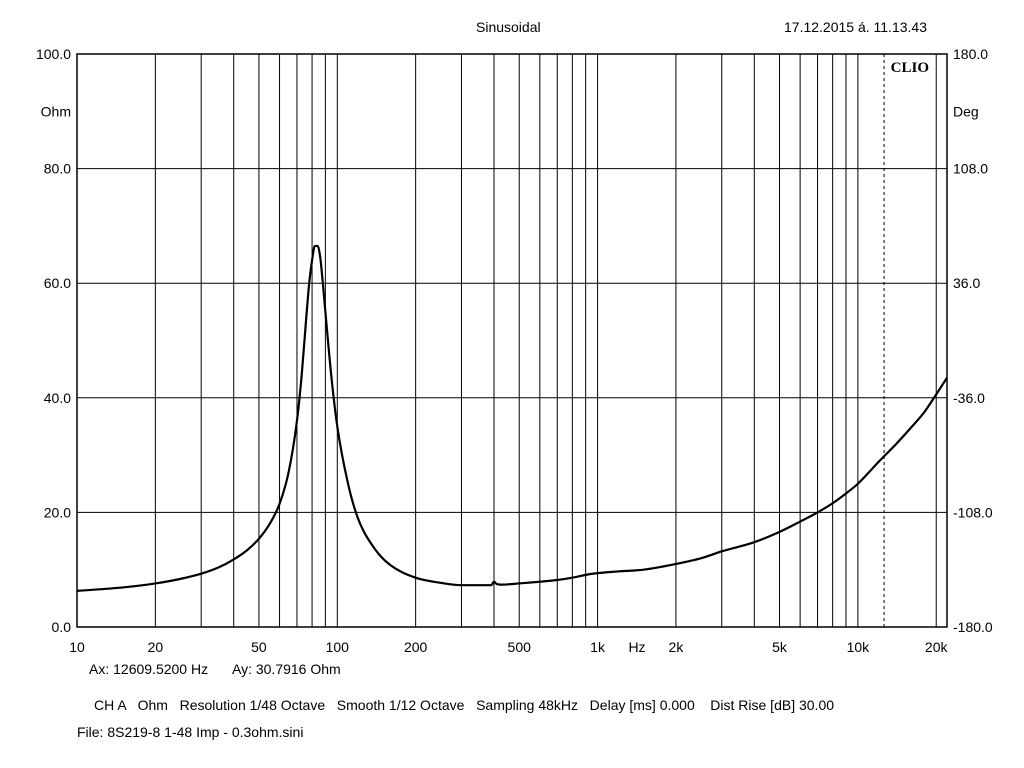 Image resolution: width=1024 pixels, height=768 pixels. I want to click on y-tick-label: 40.0, so click(57, 398).